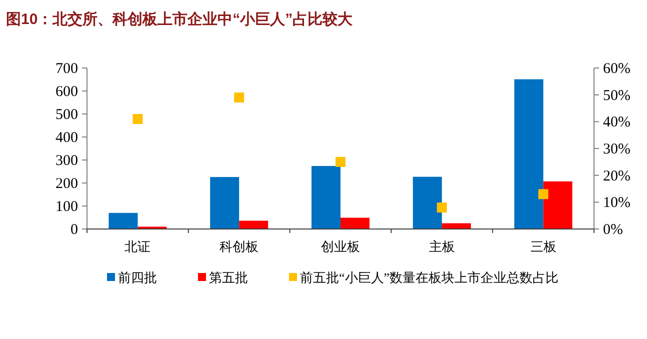 Image resolution: width=647 pixels, height=339 pixels. Describe the element at coordinates (137, 246) in the screenshot. I see `x-tick-label: 北证` at that location.